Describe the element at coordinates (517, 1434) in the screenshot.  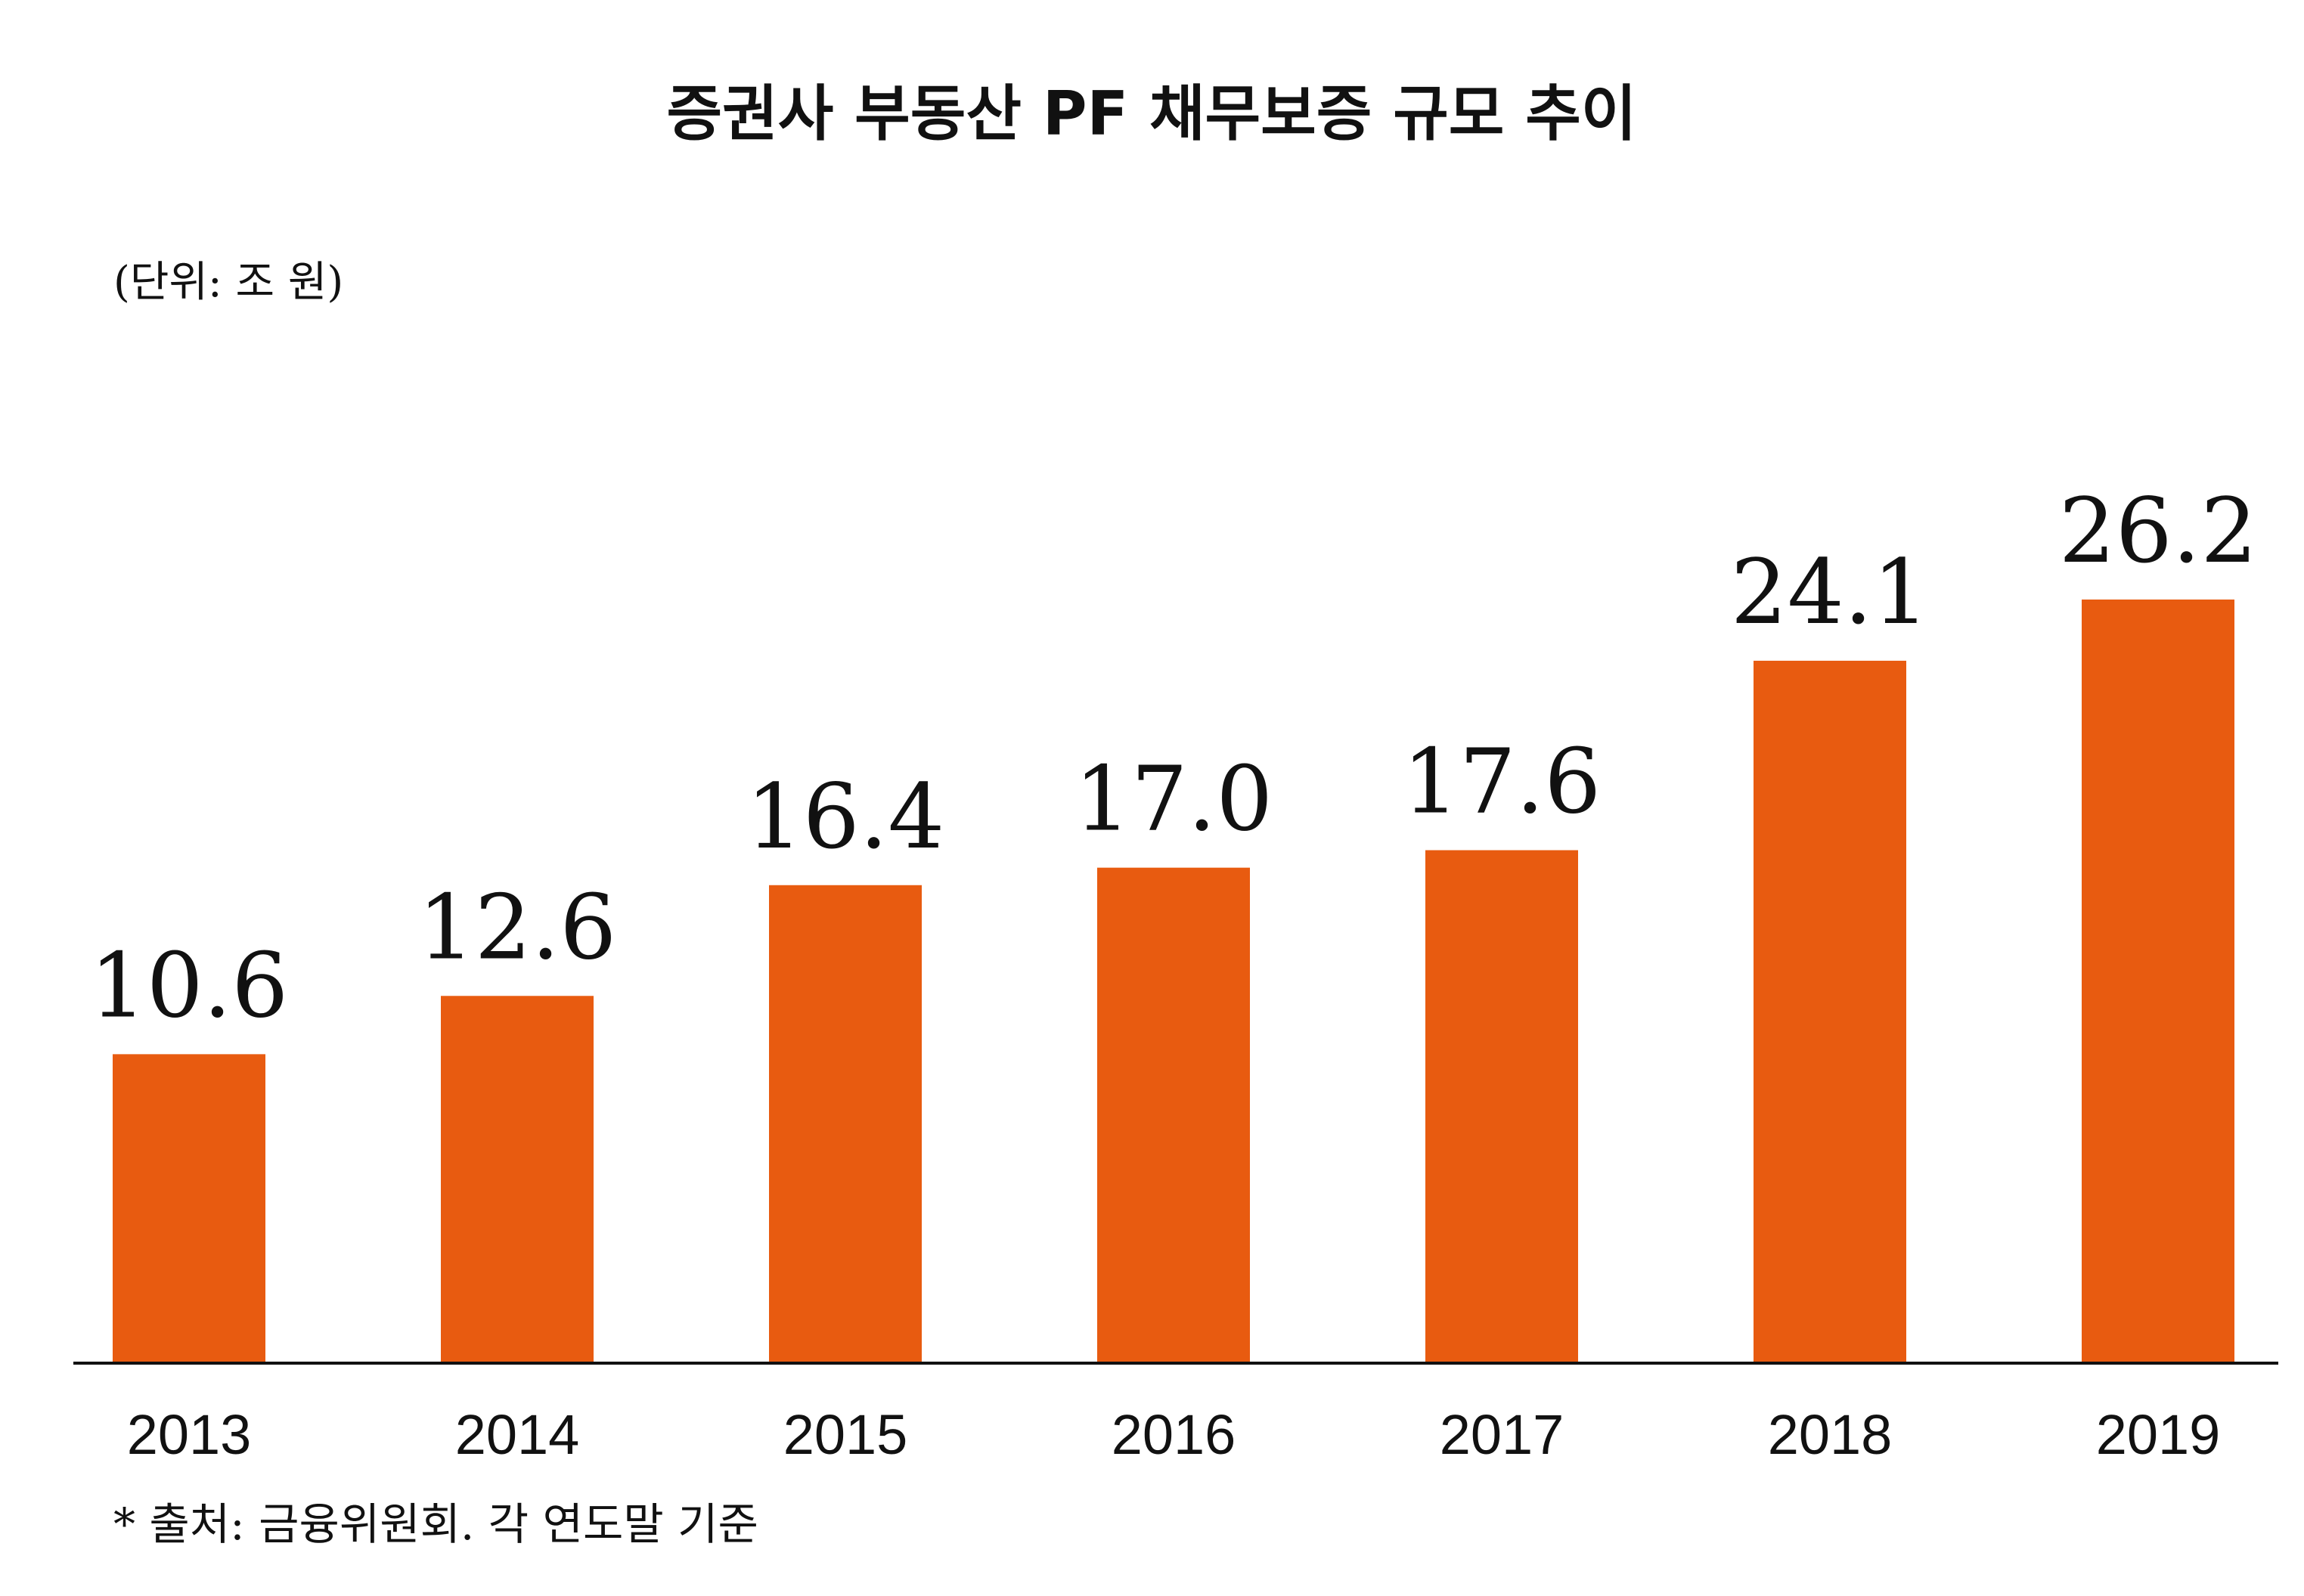
I see `tick-label-2014: 2014` at that location.